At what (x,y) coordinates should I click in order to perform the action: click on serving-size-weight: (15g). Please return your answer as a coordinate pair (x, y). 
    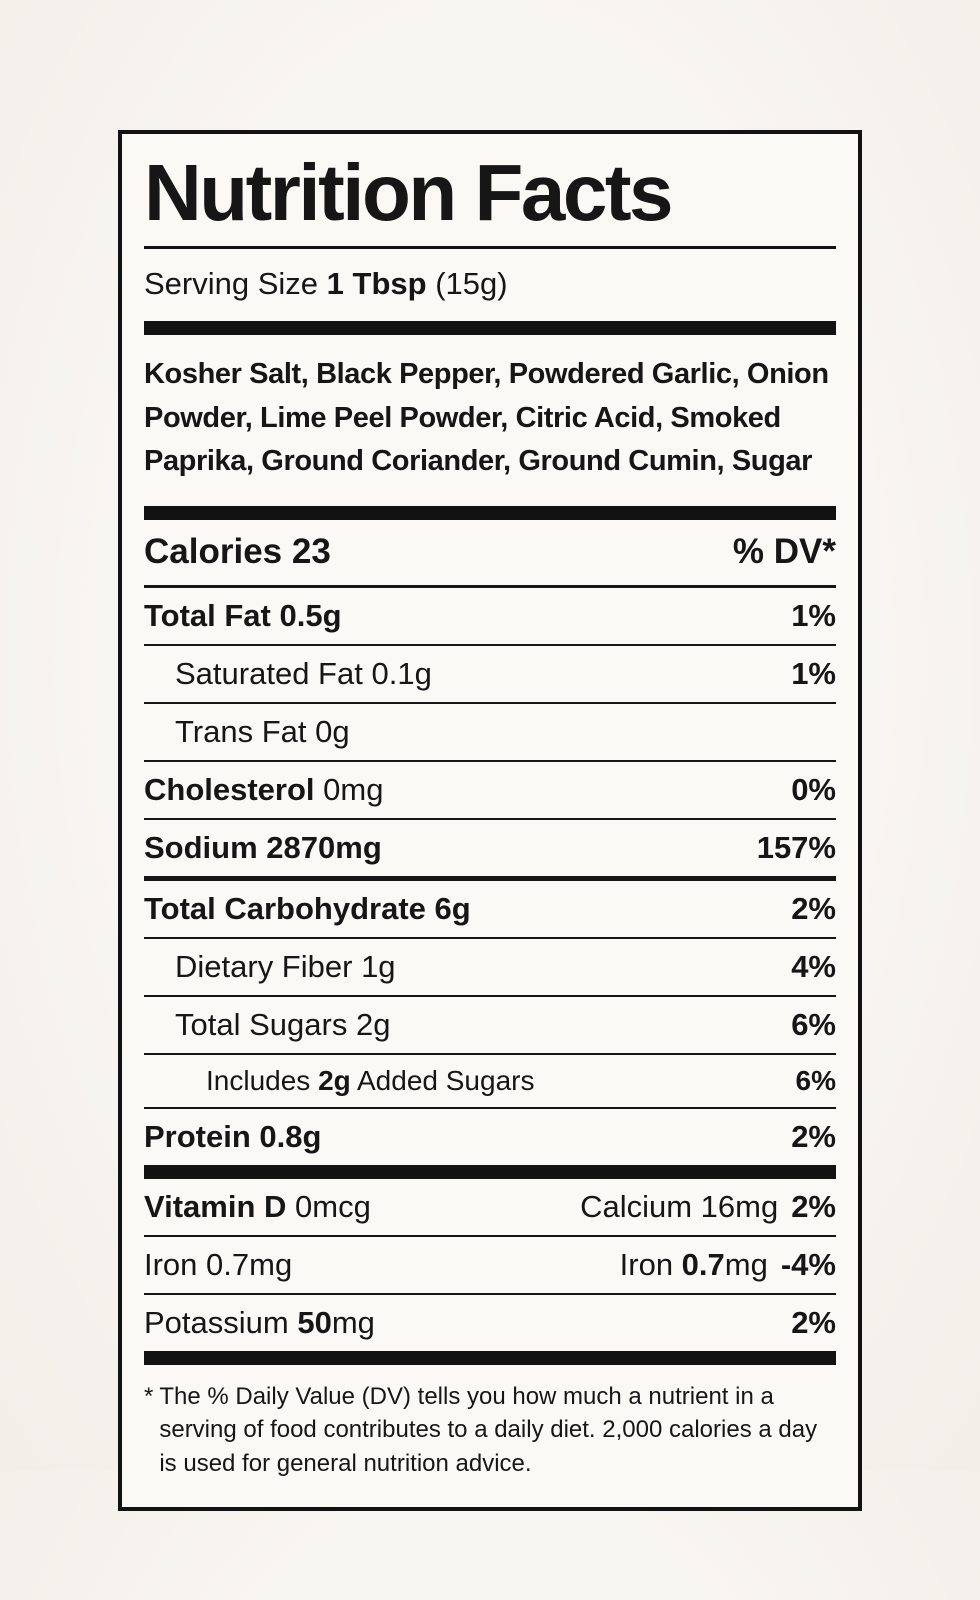
    Looking at the image, I should click on (471, 284).